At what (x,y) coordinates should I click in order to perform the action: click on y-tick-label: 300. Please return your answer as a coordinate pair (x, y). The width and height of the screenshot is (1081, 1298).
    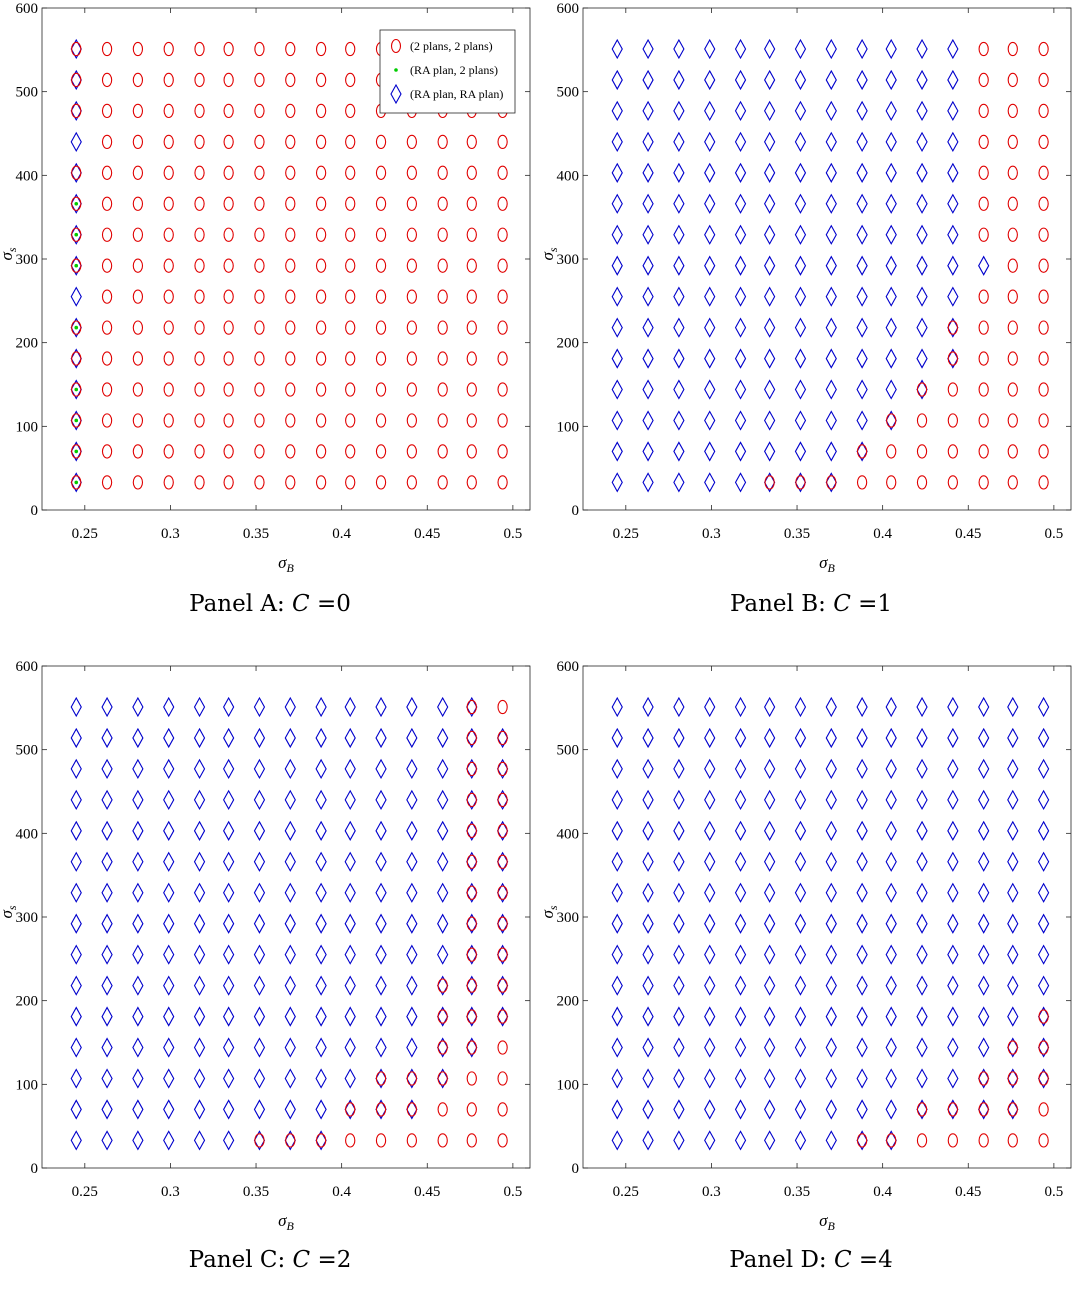
    Looking at the image, I should click on (568, 260).